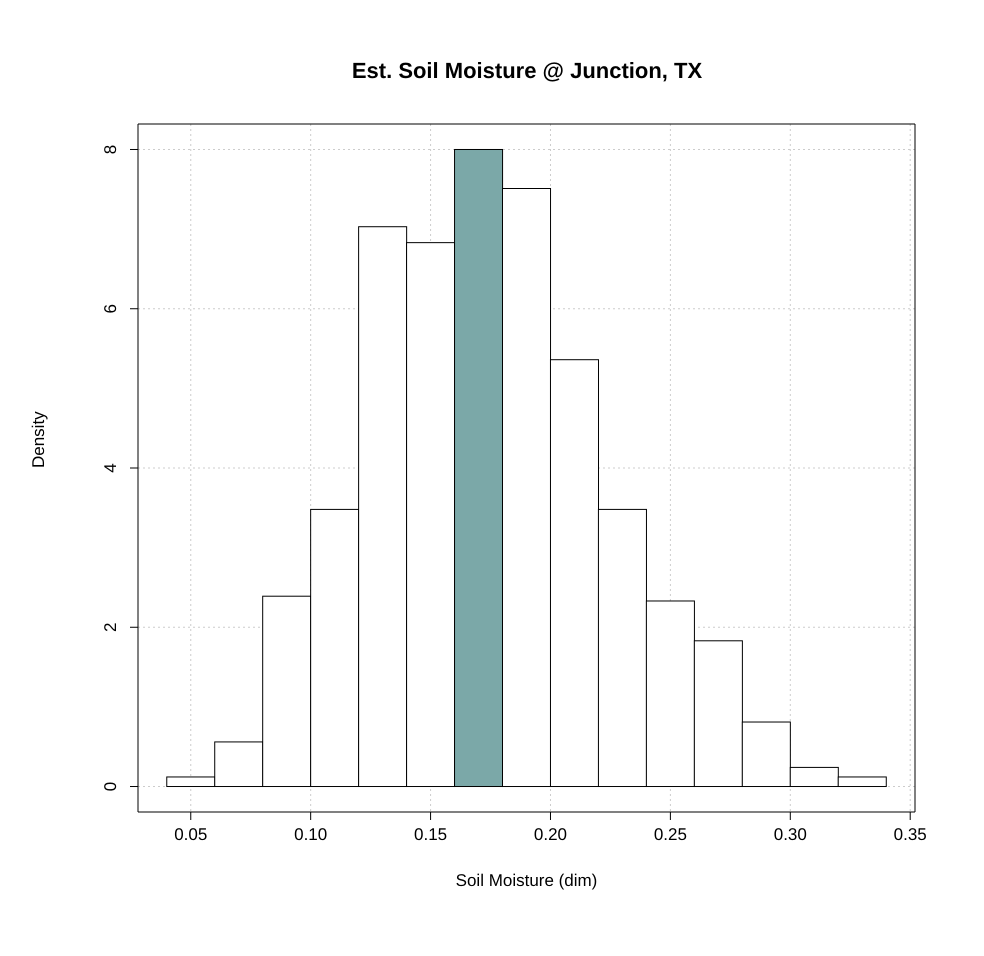 The height and width of the screenshot is (956, 984). Describe the element at coordinates (670, 834) in the screenshot. I see `x-tick-label: 0.25` at that location.